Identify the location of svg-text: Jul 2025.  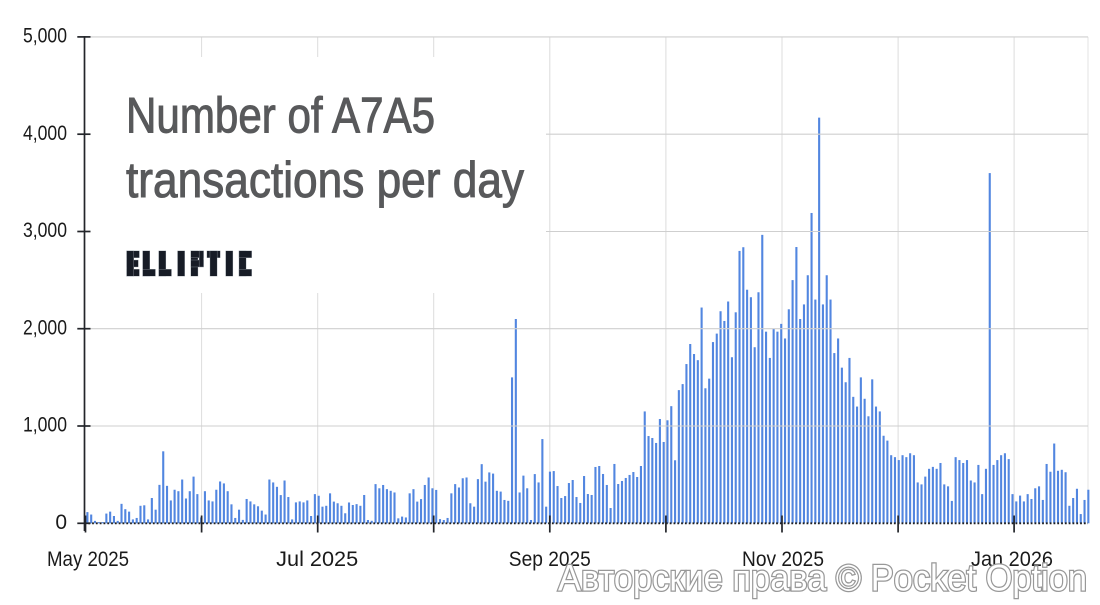
(317, 559).